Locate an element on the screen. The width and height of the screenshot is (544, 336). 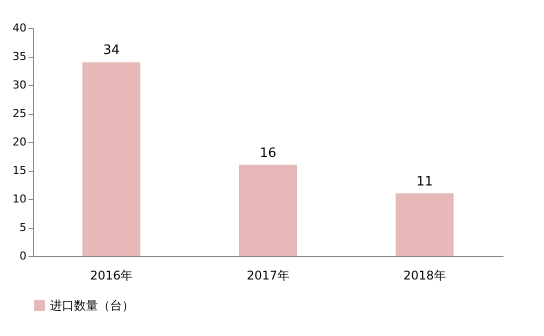
y-tick-label: 0 is located at coordinates (23, 256).